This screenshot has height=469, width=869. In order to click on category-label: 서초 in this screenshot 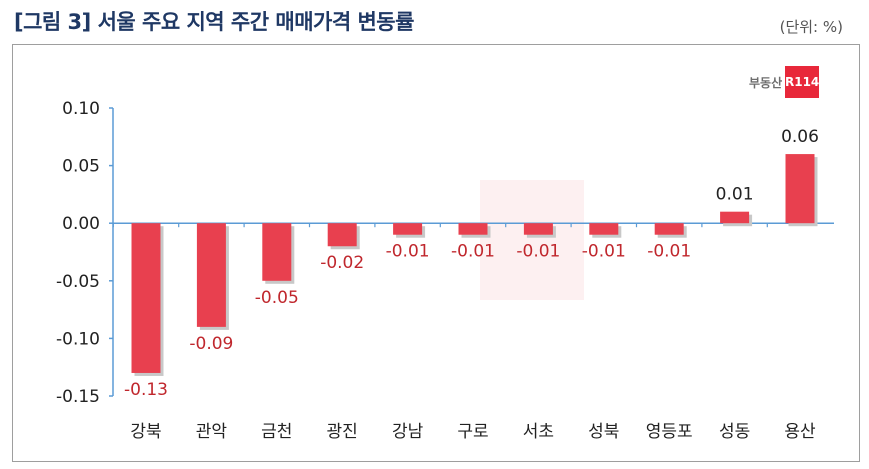, I will do `click(538, 432)`.